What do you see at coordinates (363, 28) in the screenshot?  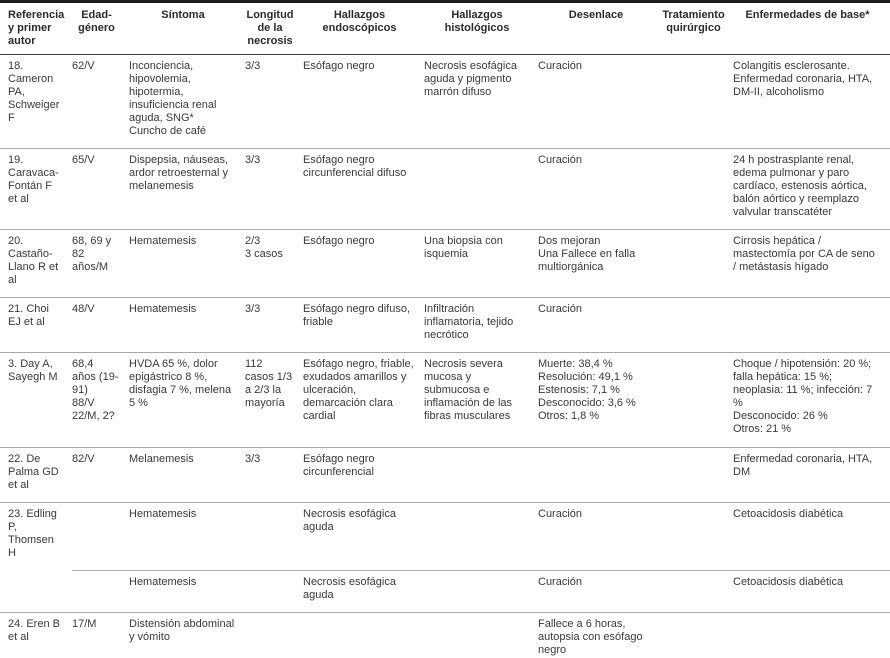 I see `column-header: Hallazgos endoscópicos` at bounding box center [363, 28].